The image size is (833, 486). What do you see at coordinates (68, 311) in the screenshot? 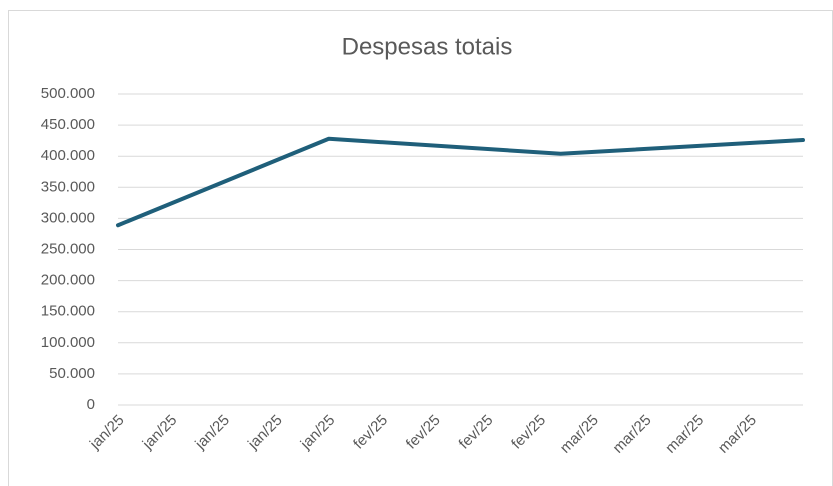
I see `y-tick-label: 150.000` at bounding box center [68, 311].